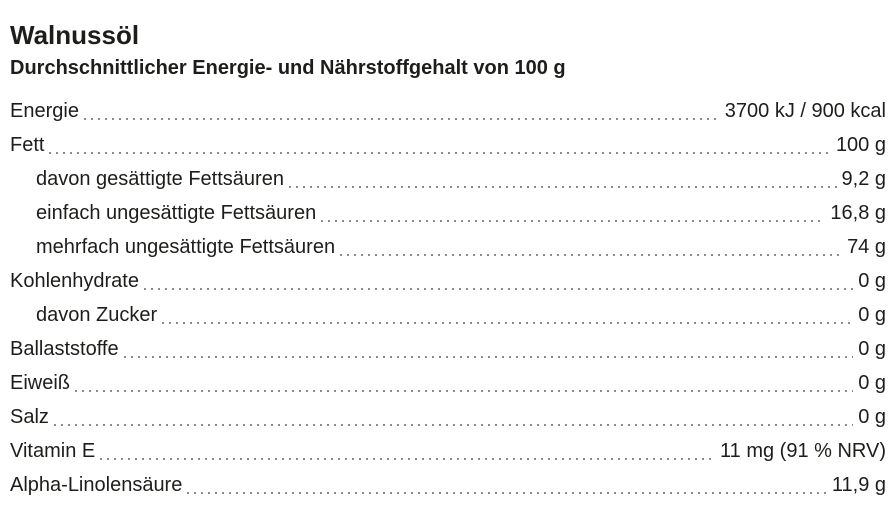 The width and height of the screenshot is (895, 530). Describe the element at coordinates (803, 451) in the screenshot. I see `nutrient-value: 11 mg (91 % NRV)` at that location.